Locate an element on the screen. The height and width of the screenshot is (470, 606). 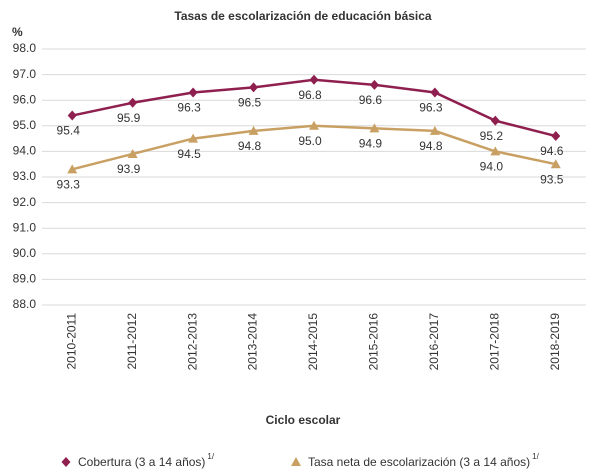
x-axis-label: Ciclo escolar is located at coordinates (303, 420).